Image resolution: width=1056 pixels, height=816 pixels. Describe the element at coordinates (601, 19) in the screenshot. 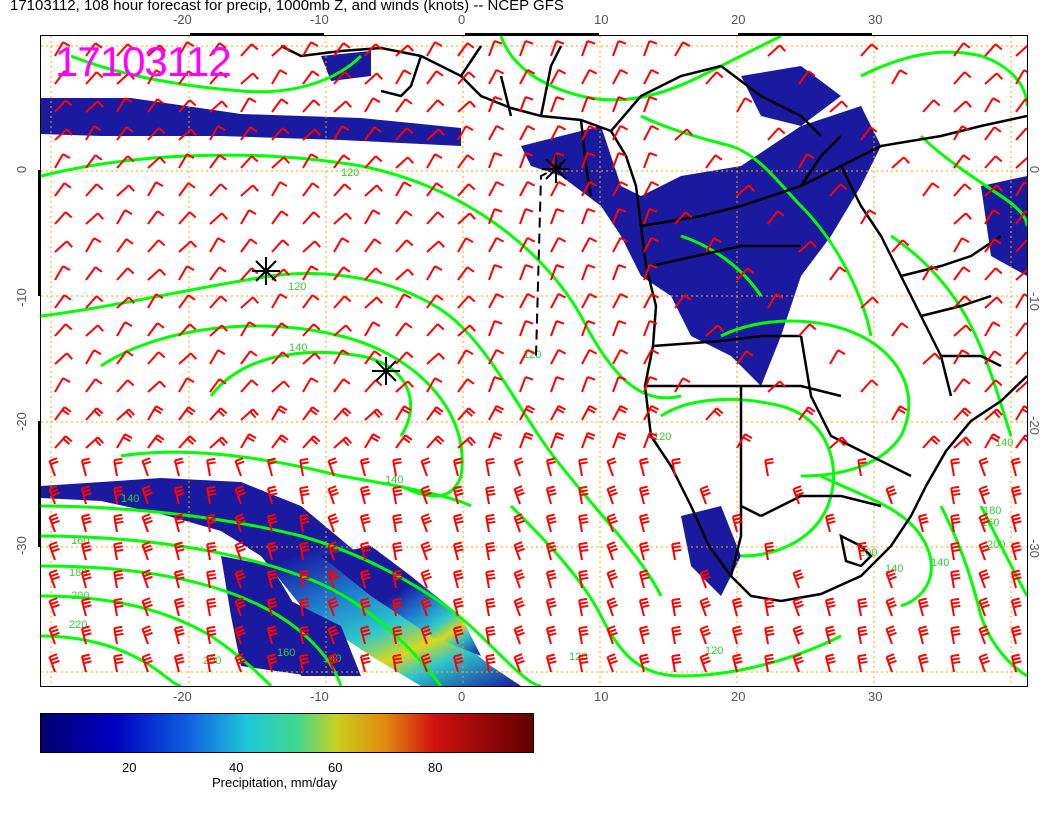

I see `top-tick: 10` at that location.